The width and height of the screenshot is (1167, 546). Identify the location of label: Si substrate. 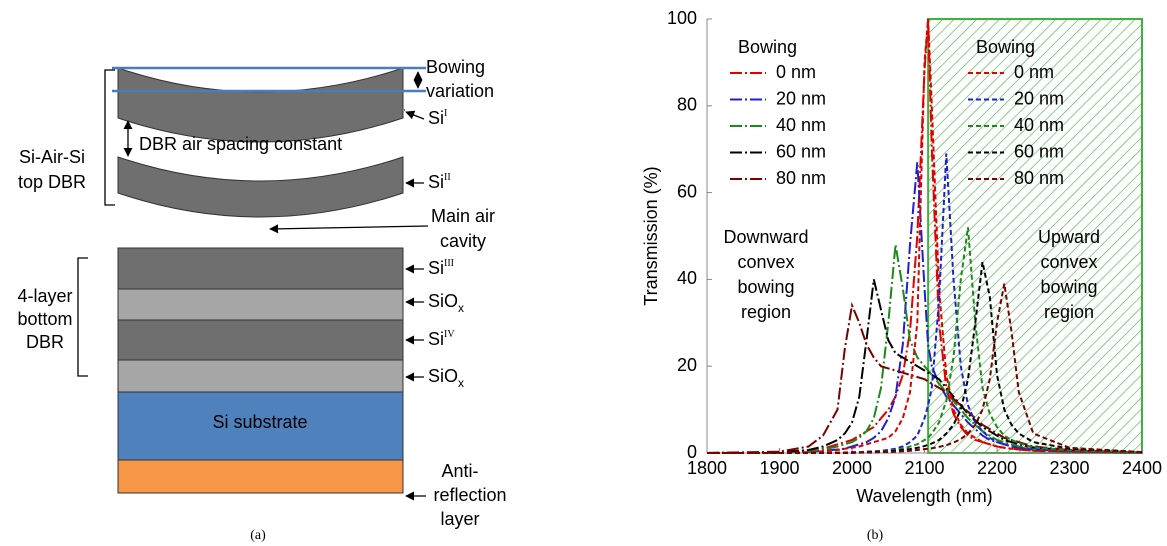
(259, 422).